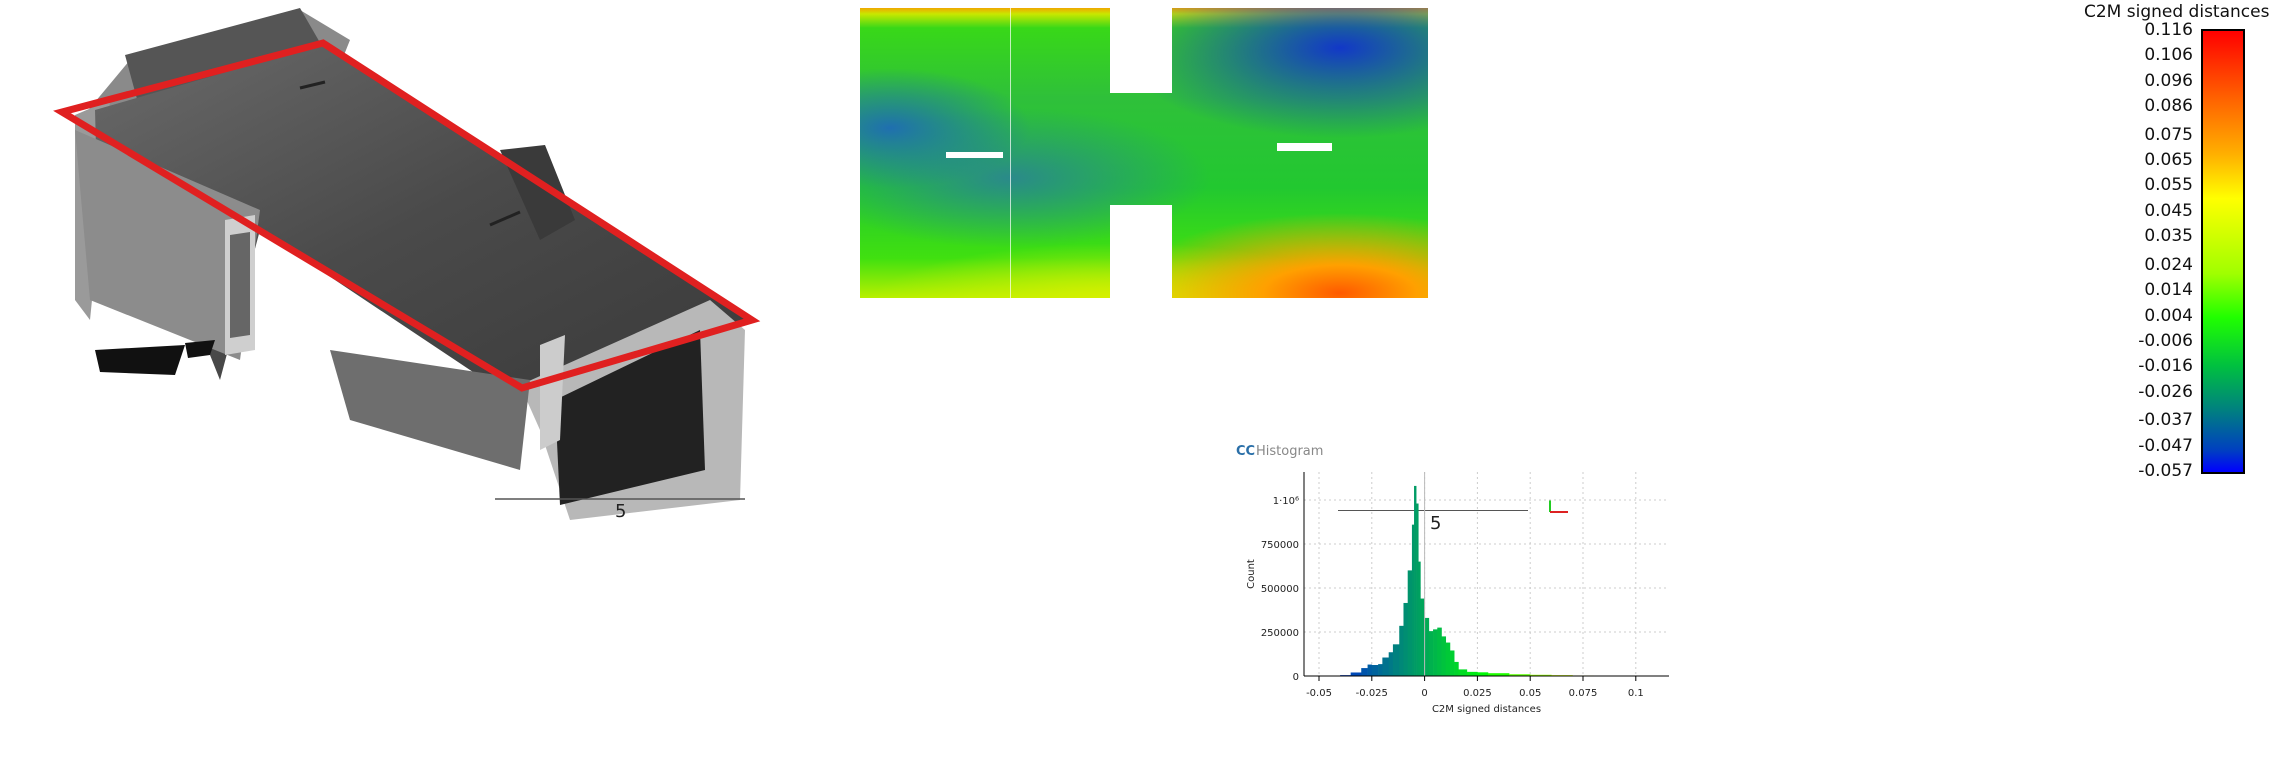 The width and height of the screenshot is (2277, 773). What do you see at coordinates (620, 511) in the screenshot?
I see `scale-label: 5` at bounding box center [620, 511].